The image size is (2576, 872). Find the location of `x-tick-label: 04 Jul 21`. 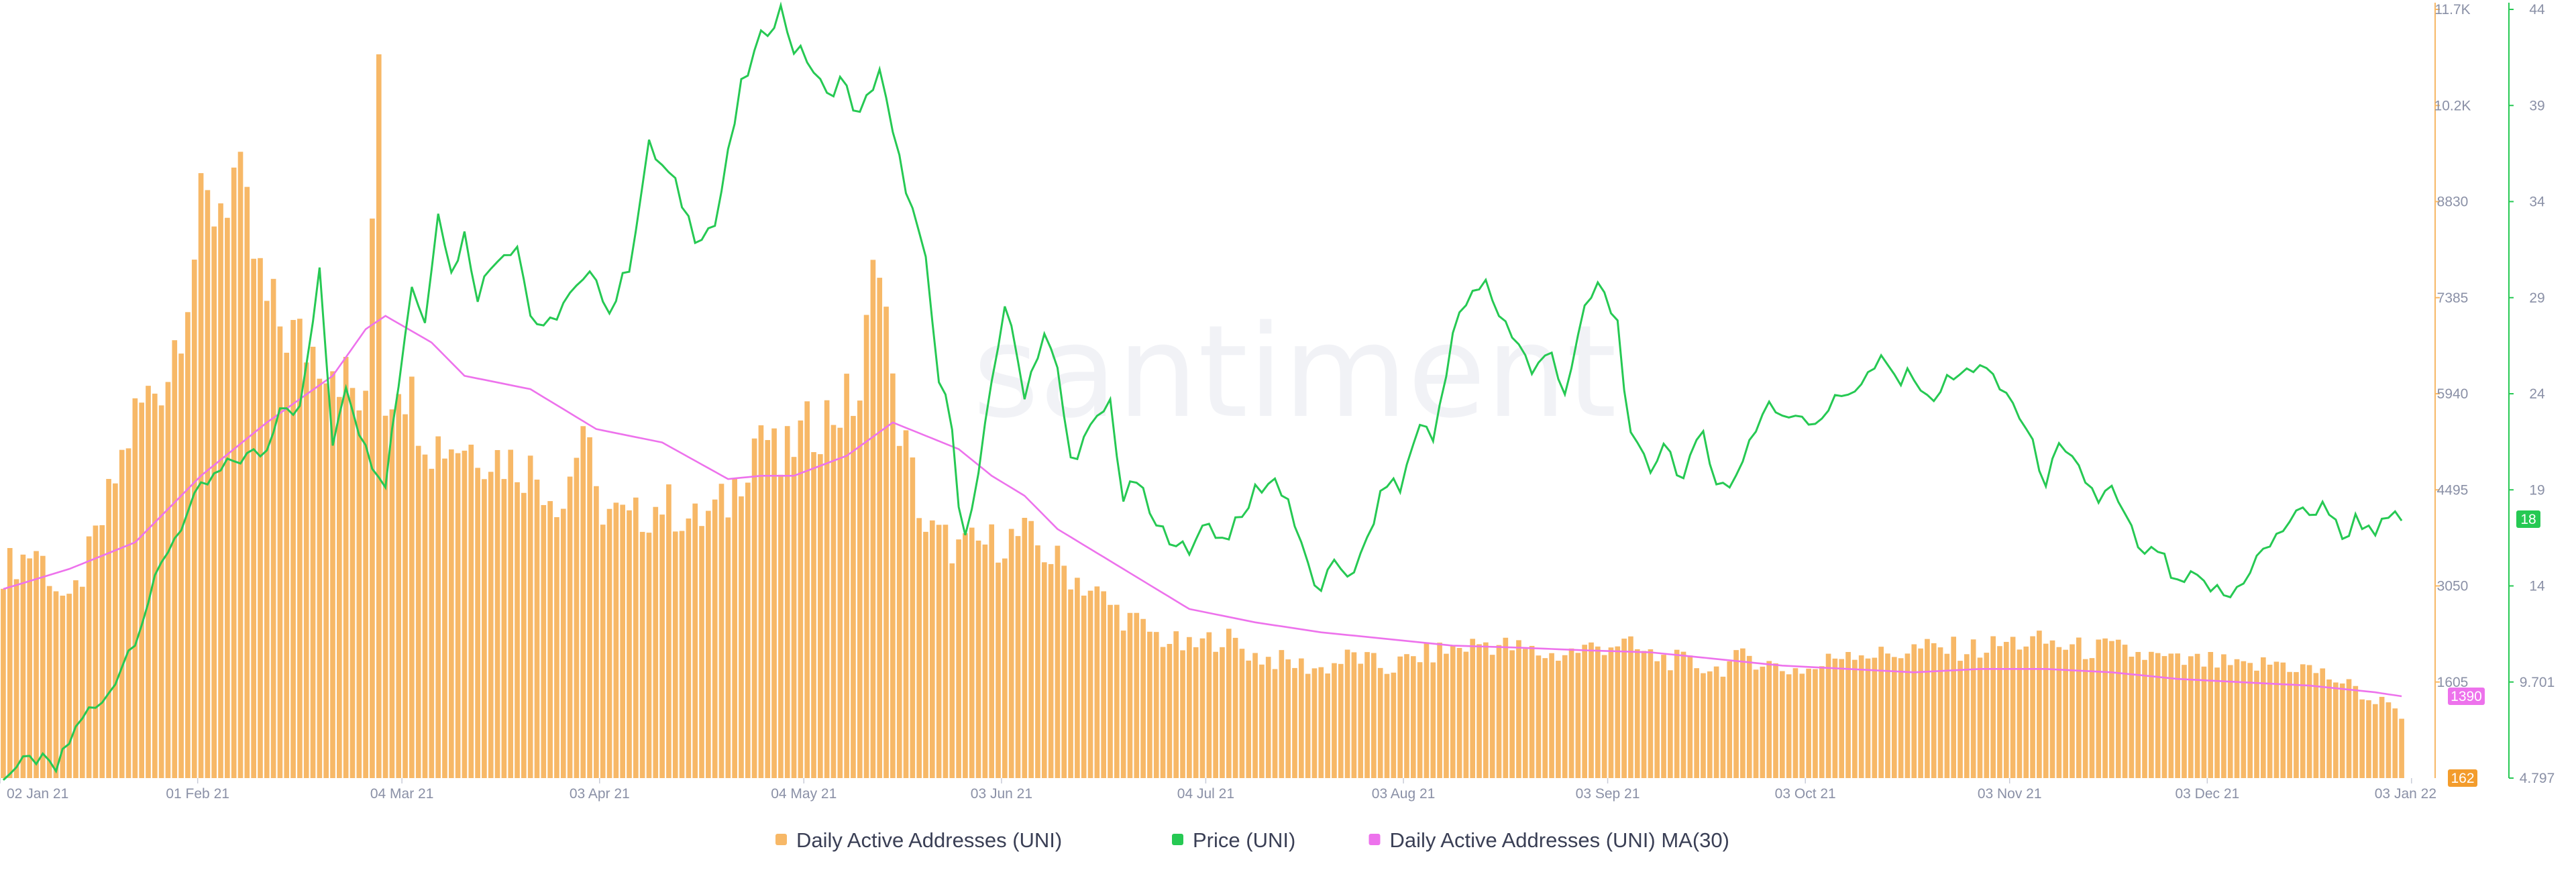

x-tick-label: 04 Jul 21 is located at coordinates (1205, 794).